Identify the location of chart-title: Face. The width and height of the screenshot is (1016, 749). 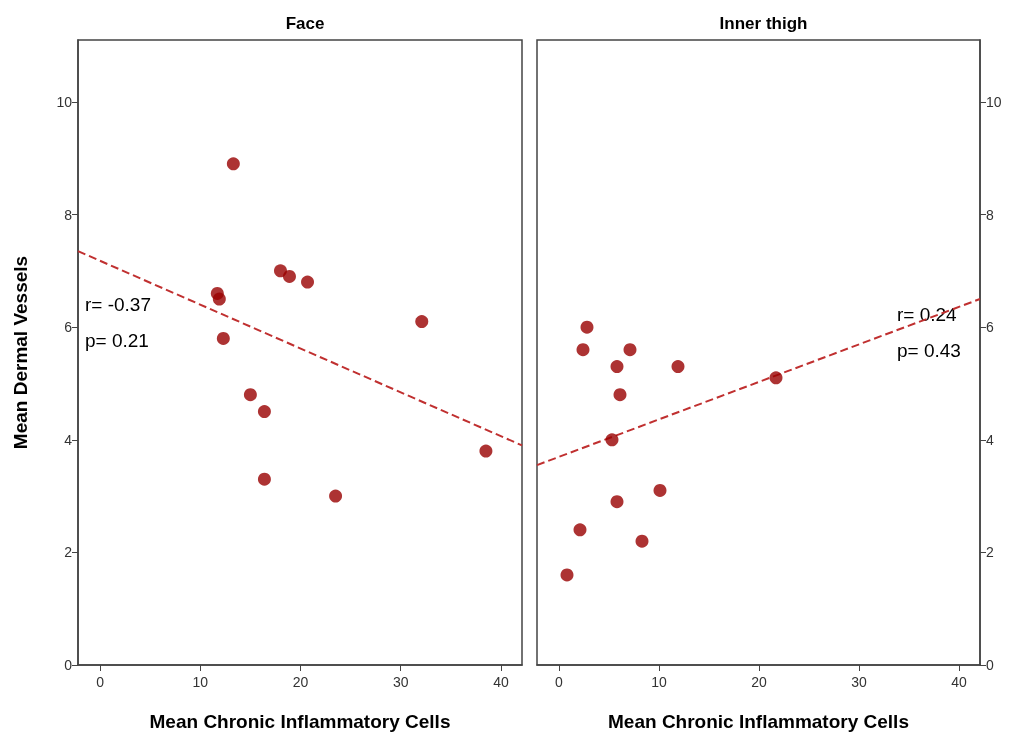
(305, 23).